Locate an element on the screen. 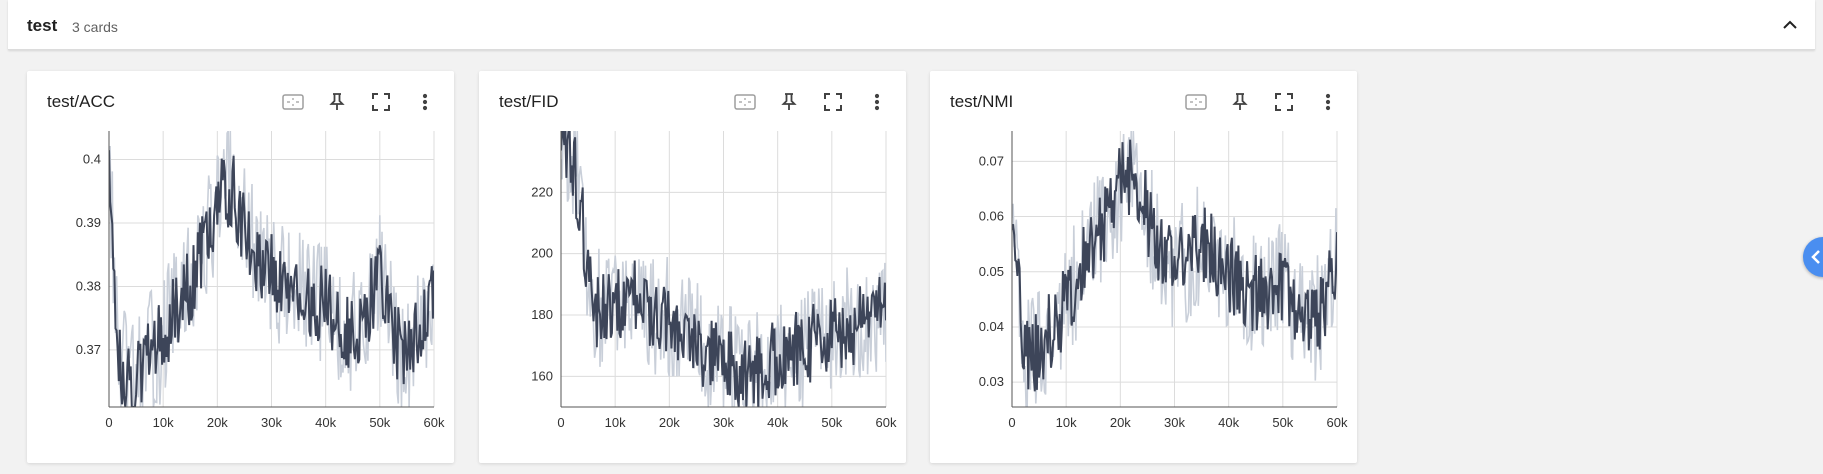 The height and width of the screenshot is (474, 1823). chevron-up-icon is located at coordinates (1790, 24).